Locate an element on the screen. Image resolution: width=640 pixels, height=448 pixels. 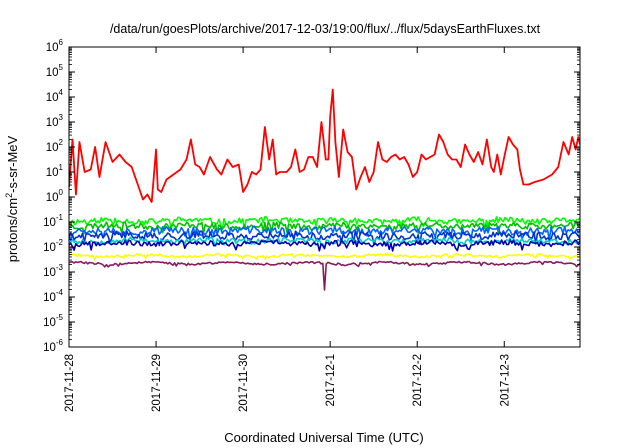
y-tick-label: 10⁻⁴ is located at coordinates (53, 296).